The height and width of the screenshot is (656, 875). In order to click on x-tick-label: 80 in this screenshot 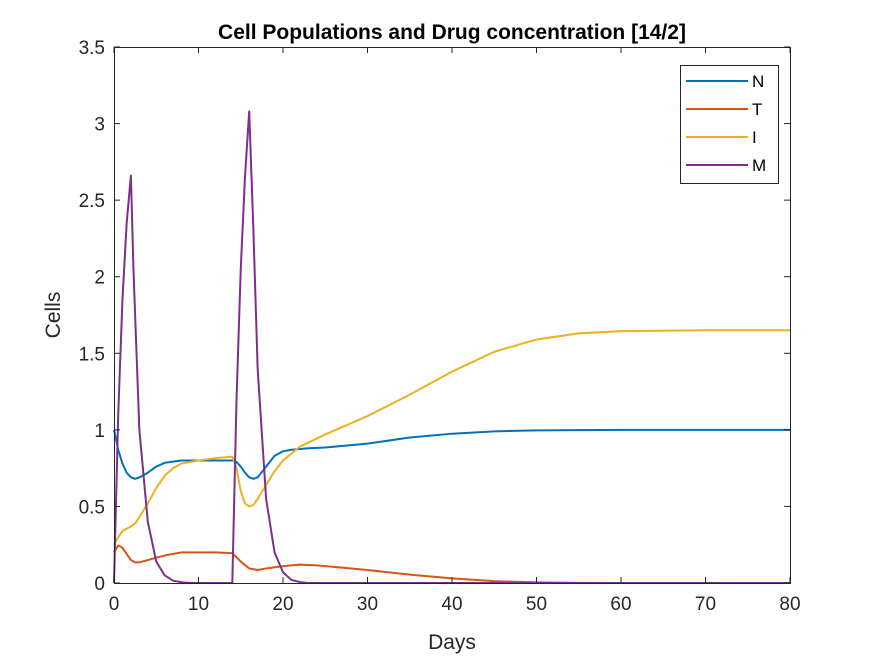, I will do `click(789, 604)`.